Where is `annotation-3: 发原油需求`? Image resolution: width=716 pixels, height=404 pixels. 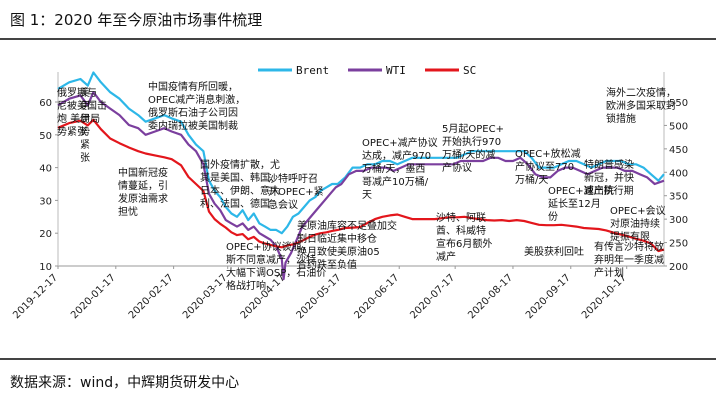
annotation-3: 发原油需求 is located at coordinates (143, 198).